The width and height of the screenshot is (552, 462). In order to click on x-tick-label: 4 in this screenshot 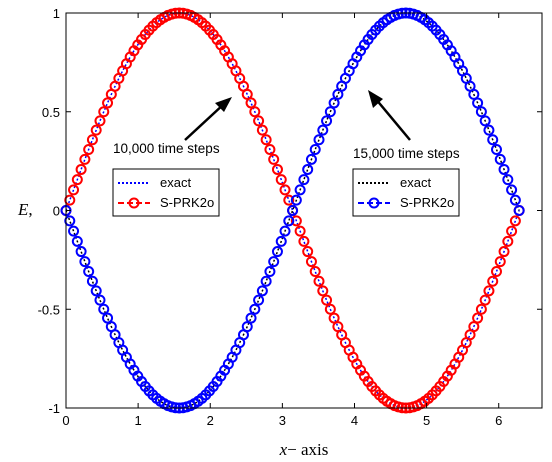, I will do `click(354, 420)`.